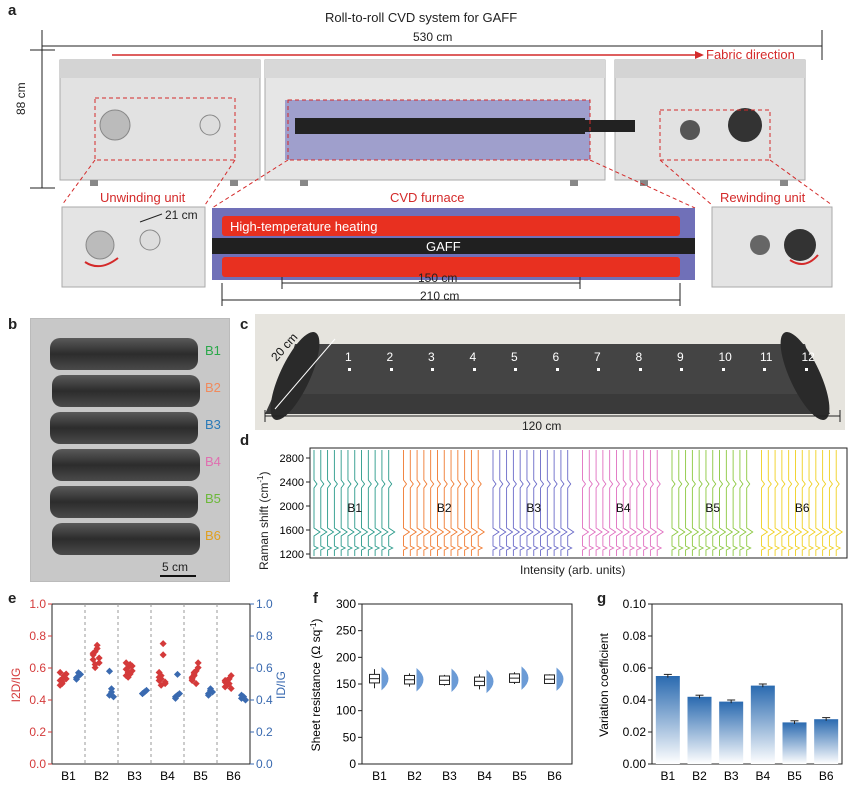 The height and width of the screenshot is (799, 859). I want to click on g-xtick-label: B4, so click(762, 776).